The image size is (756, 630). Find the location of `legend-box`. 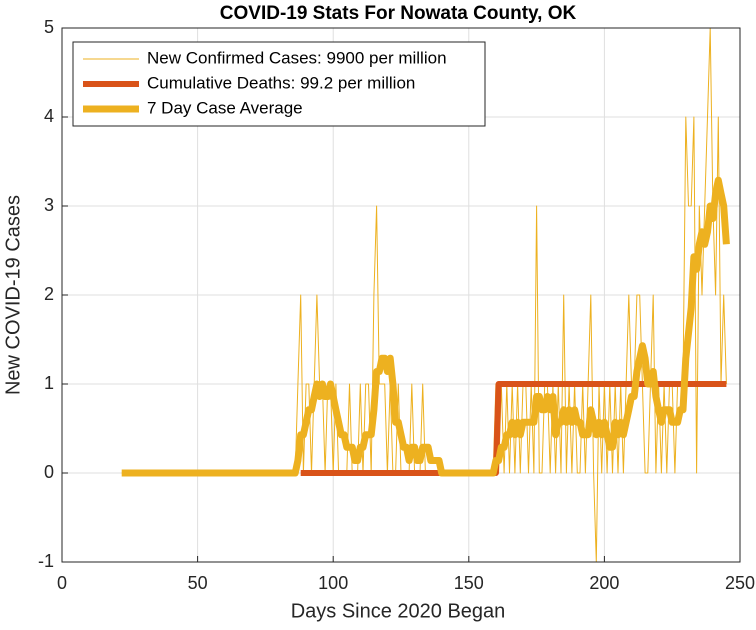

legend-box is located at coordinates (279, 84).